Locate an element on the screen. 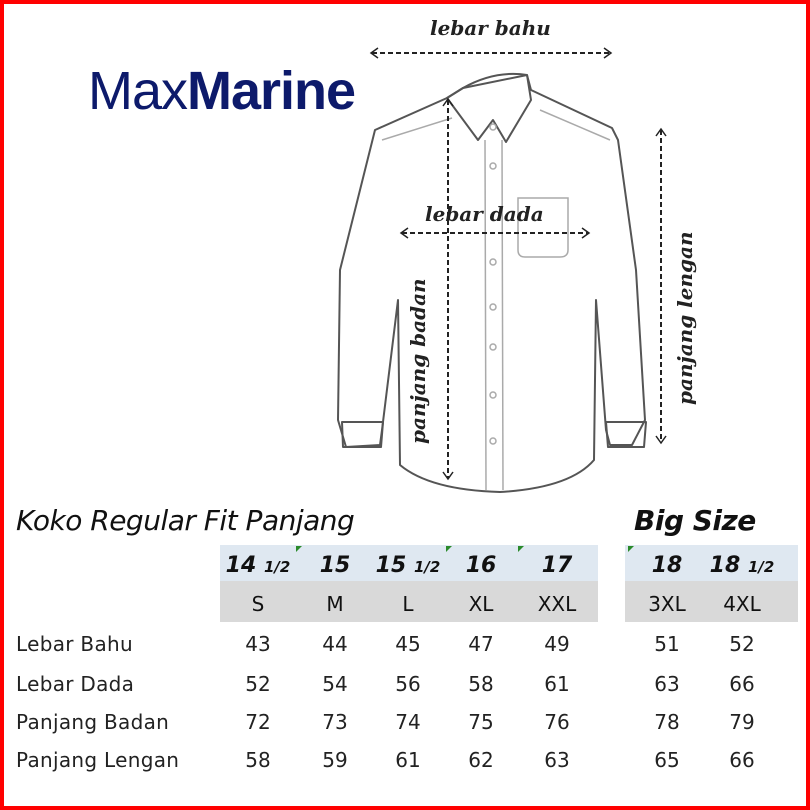 The height and width of the screenshot is (810, 810). table-cell: 73 is located at coordinates (335, 722).